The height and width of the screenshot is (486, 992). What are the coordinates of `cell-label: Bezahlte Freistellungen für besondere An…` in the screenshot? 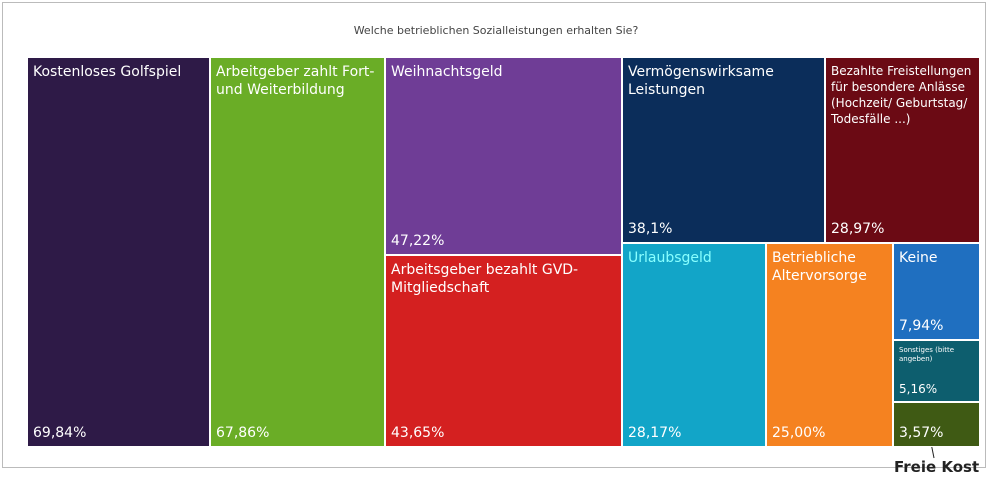 It's located at (901, 95).